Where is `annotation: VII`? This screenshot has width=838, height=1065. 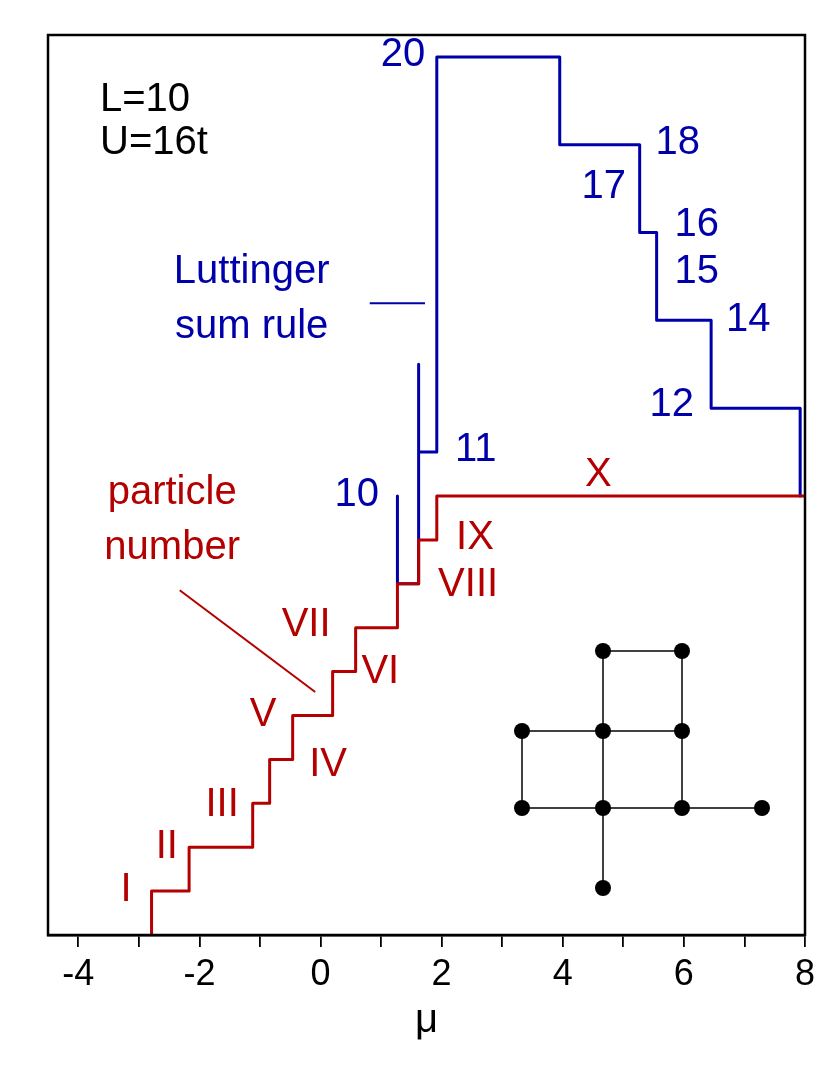 annotation: VII is located at coordinates (306, 622).